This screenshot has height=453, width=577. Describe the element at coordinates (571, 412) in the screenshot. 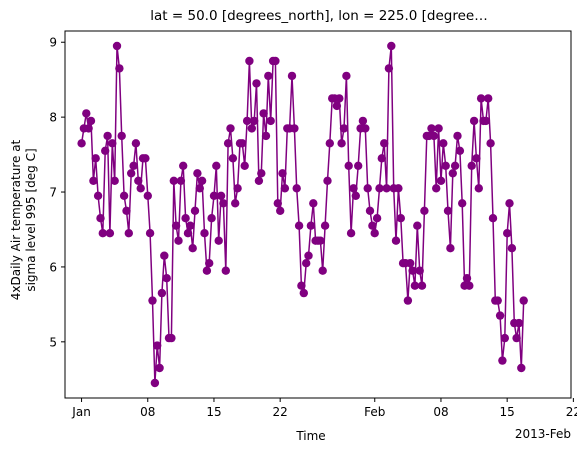

I see `x-tick-label: 22` at that location.